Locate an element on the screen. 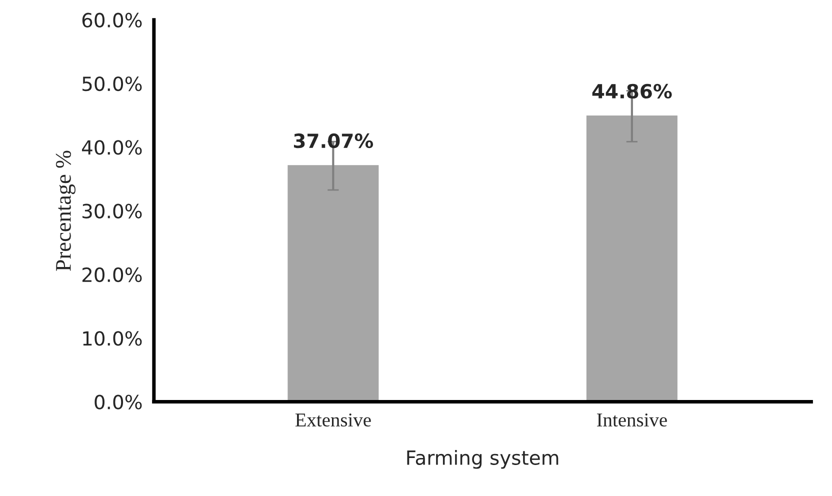 Image resolution: width=832 pixels, height=496 pixels. x-tick-label: Extensive is located at coordinates (333, 420).